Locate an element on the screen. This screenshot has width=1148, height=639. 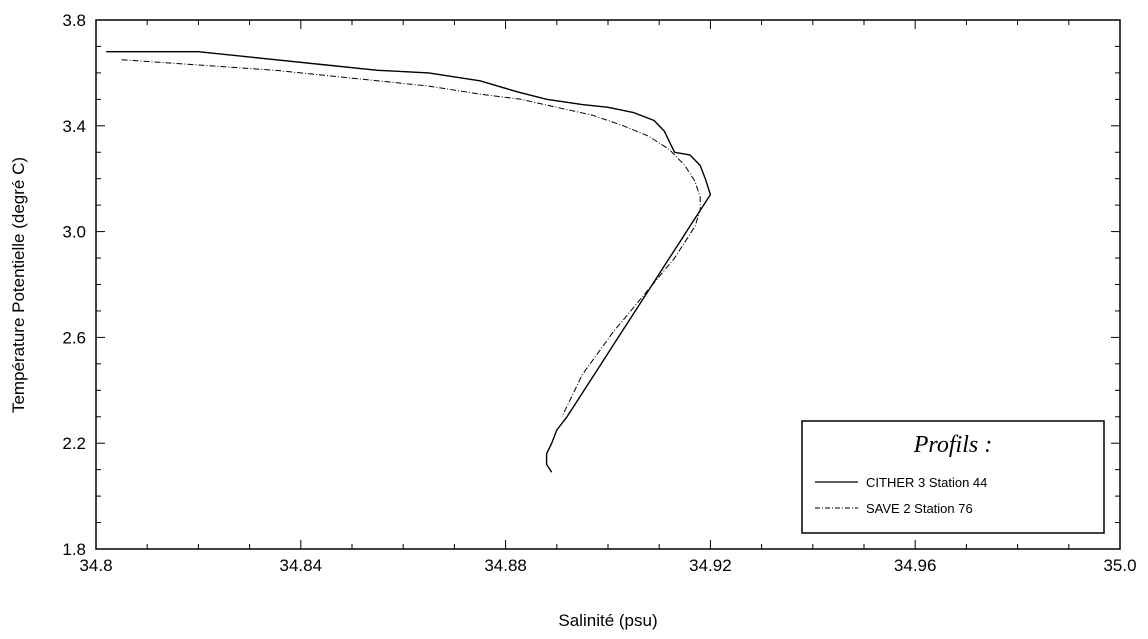
y-tick-label: 3.8 is located at coordinates (74, 20).